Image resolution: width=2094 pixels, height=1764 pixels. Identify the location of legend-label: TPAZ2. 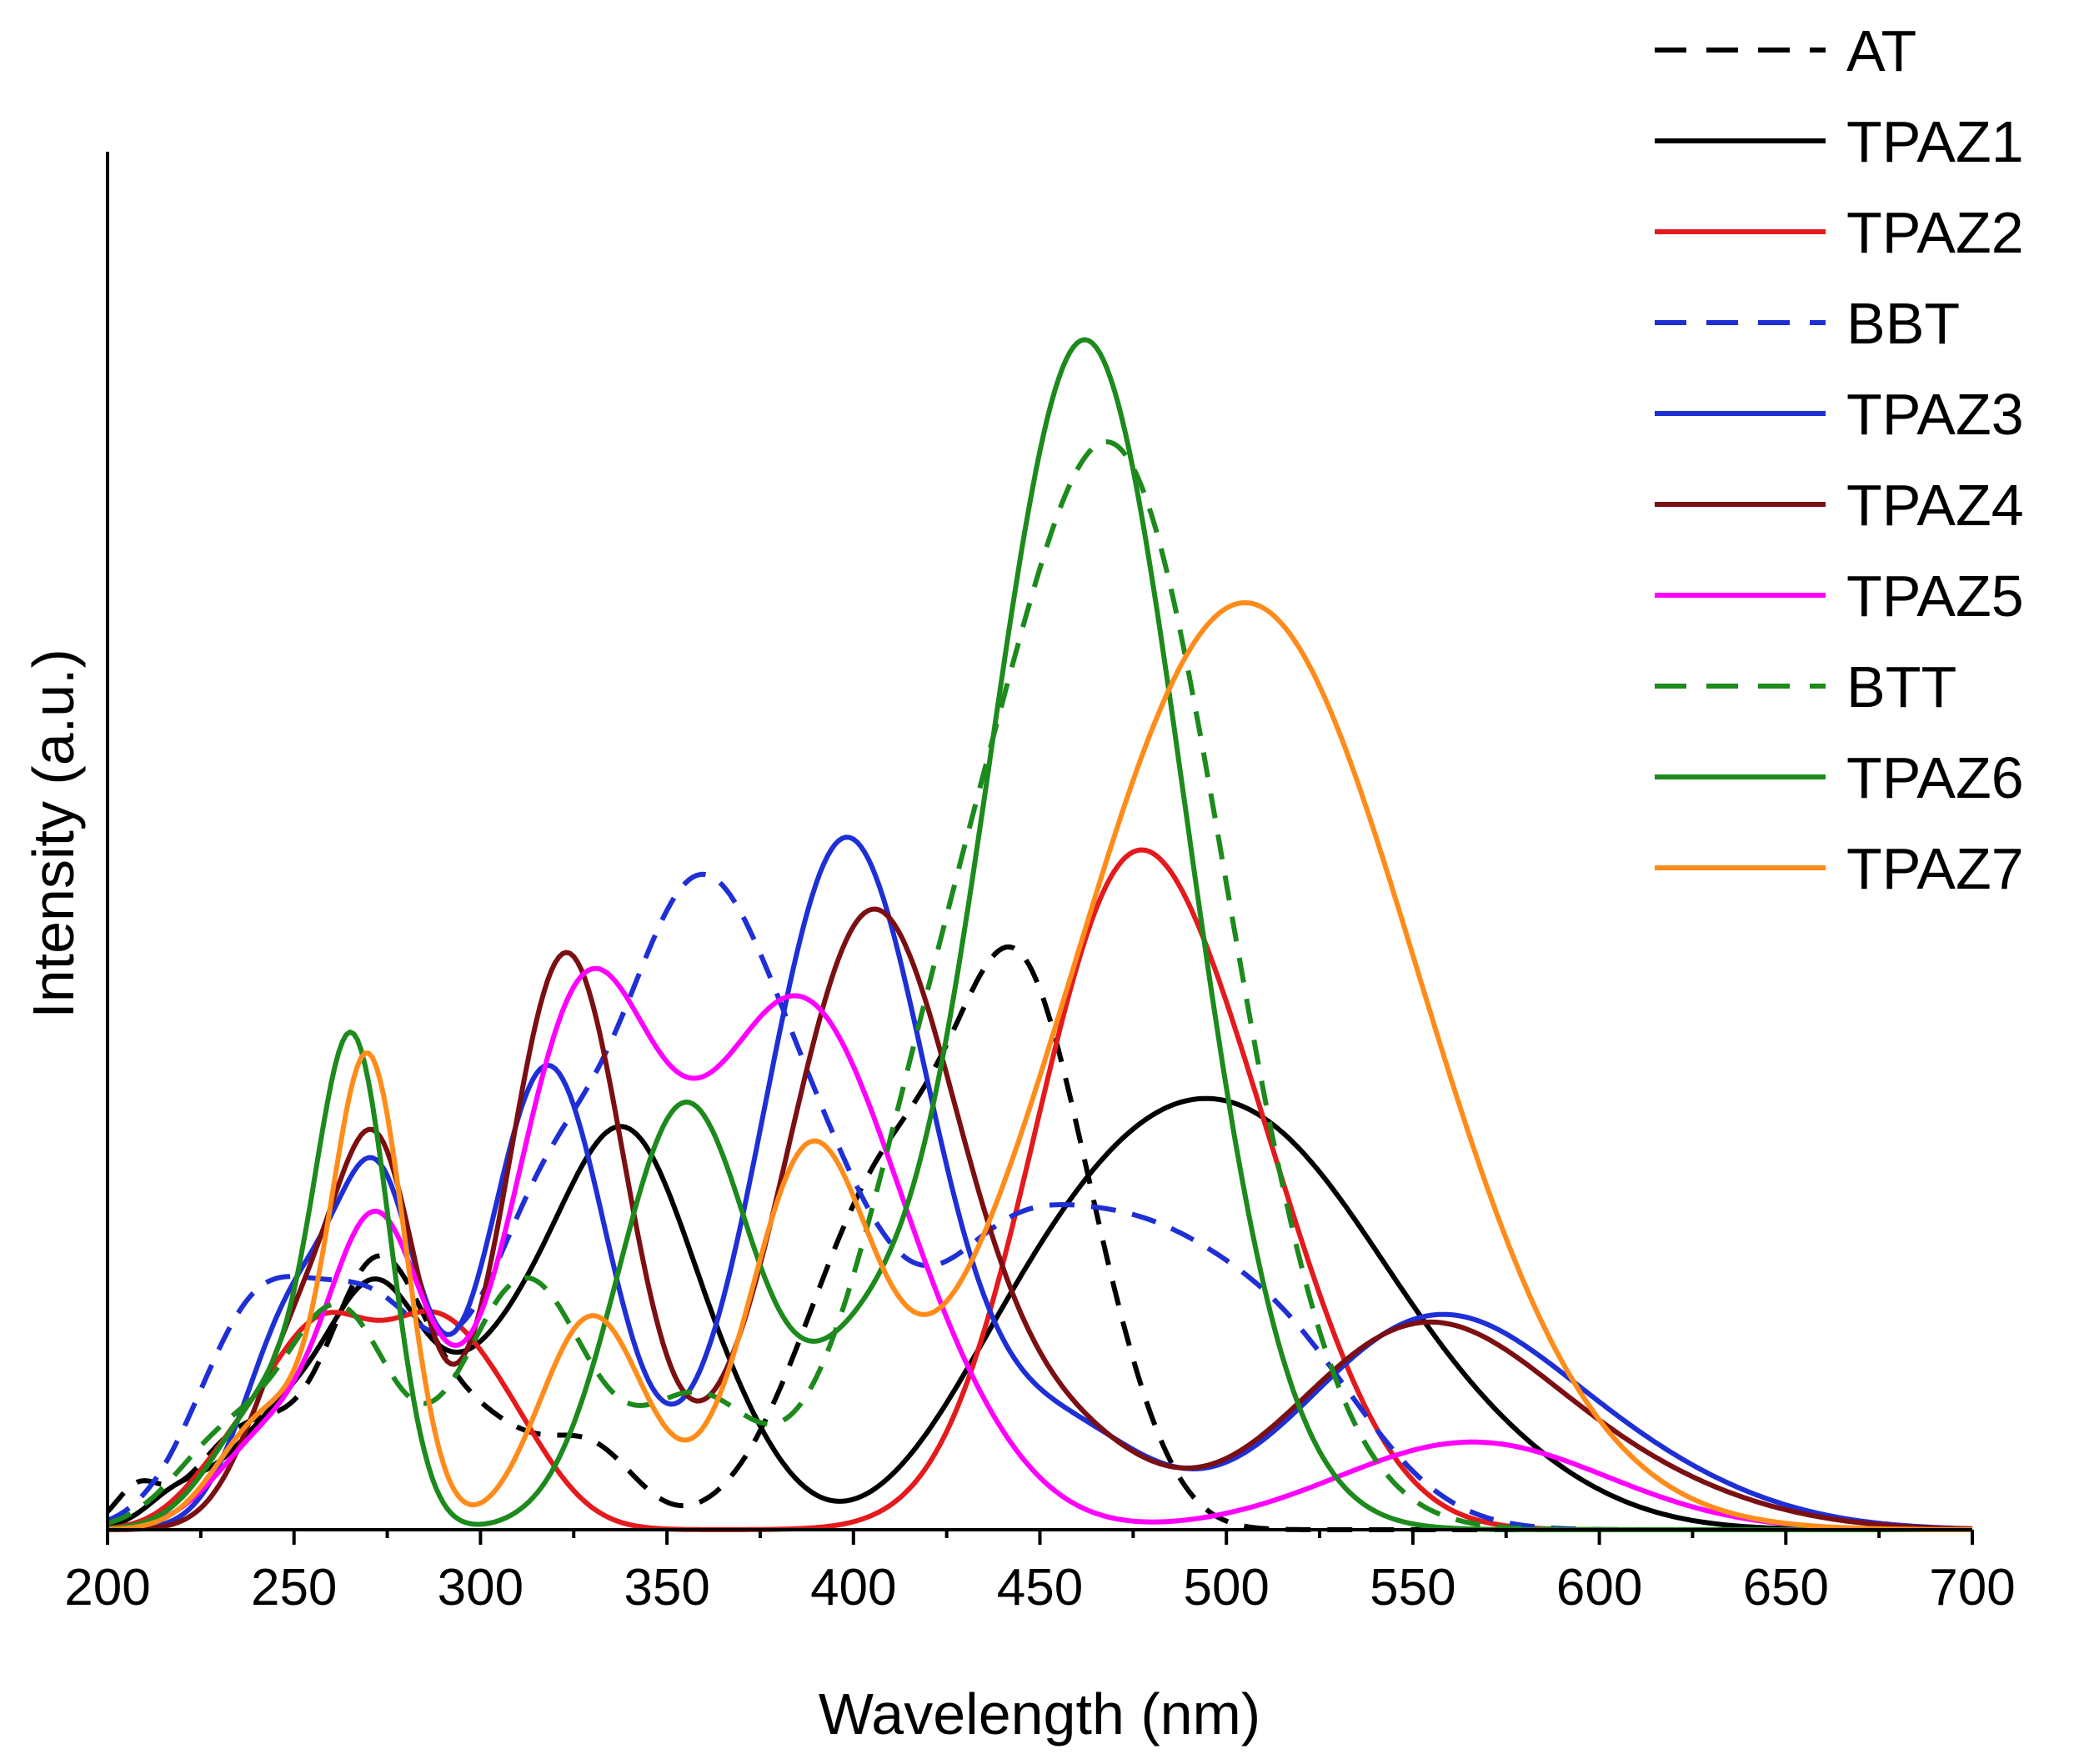
(1935, 232).